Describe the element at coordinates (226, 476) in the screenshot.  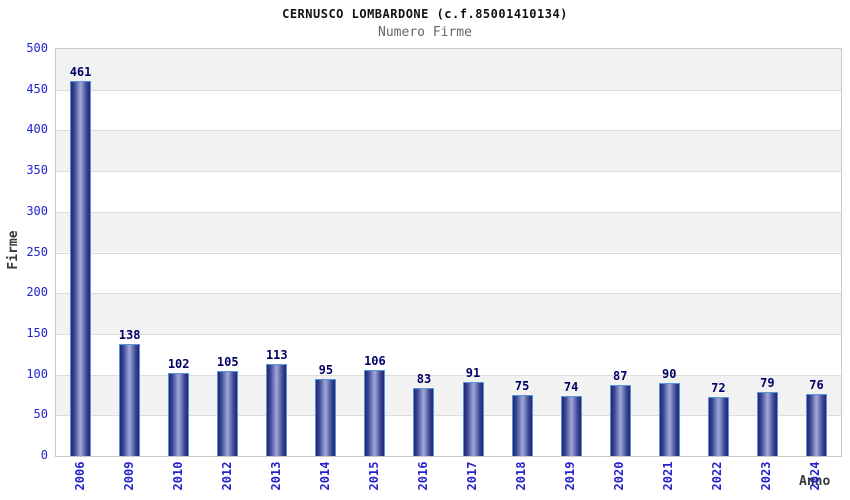
I see `x-tick-label: 2012` at that location.